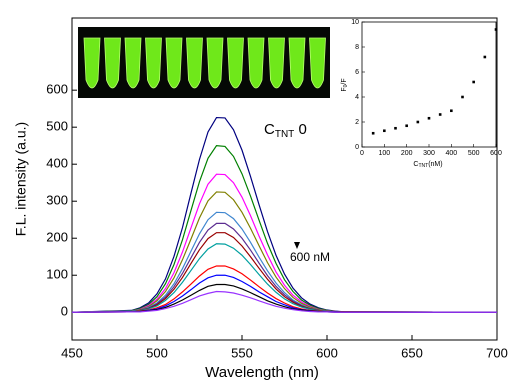 The width and height of the screenshot is (514, 381). I want to click on x-tick-label: 500, so click(157, 352).